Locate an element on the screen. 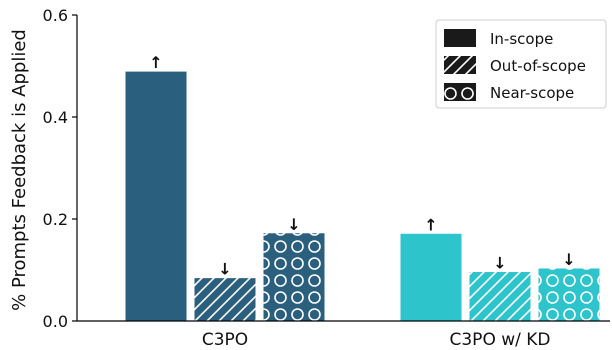 The height and width of the screenshot is (350, 612). legend-swatch-near-scope is located at coordinates (460, 92).